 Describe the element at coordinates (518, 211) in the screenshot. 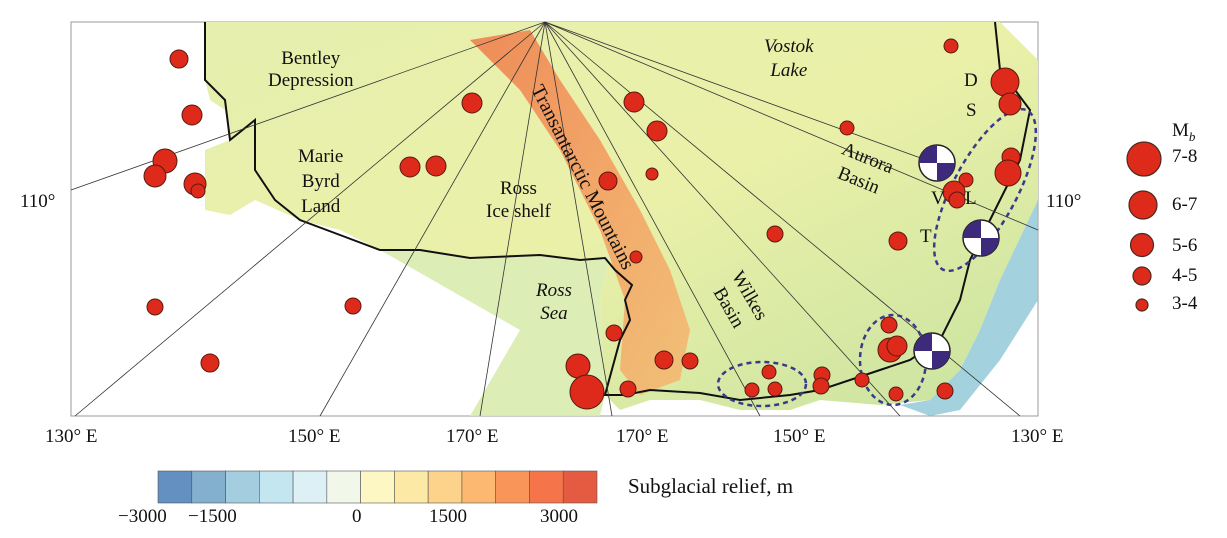

I see `label-line: Ice shelf` at that location.